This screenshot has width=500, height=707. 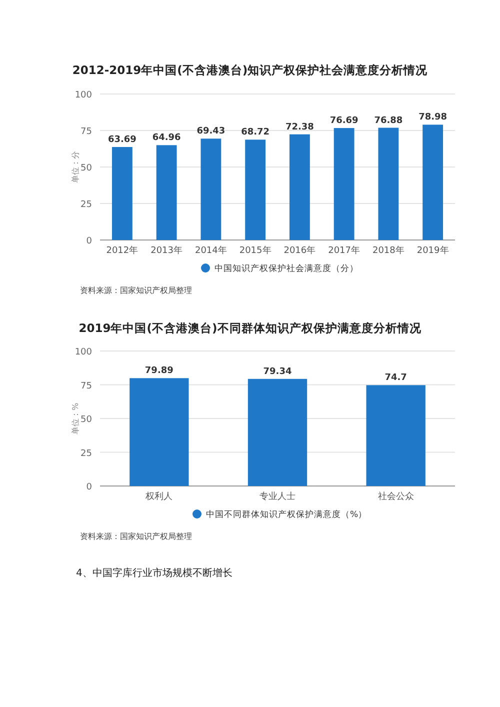 What do you see at coordinates (75, 418) in the screenshot?
I see `y-axis-title: 单位：%` at bounding box center [75, 418].